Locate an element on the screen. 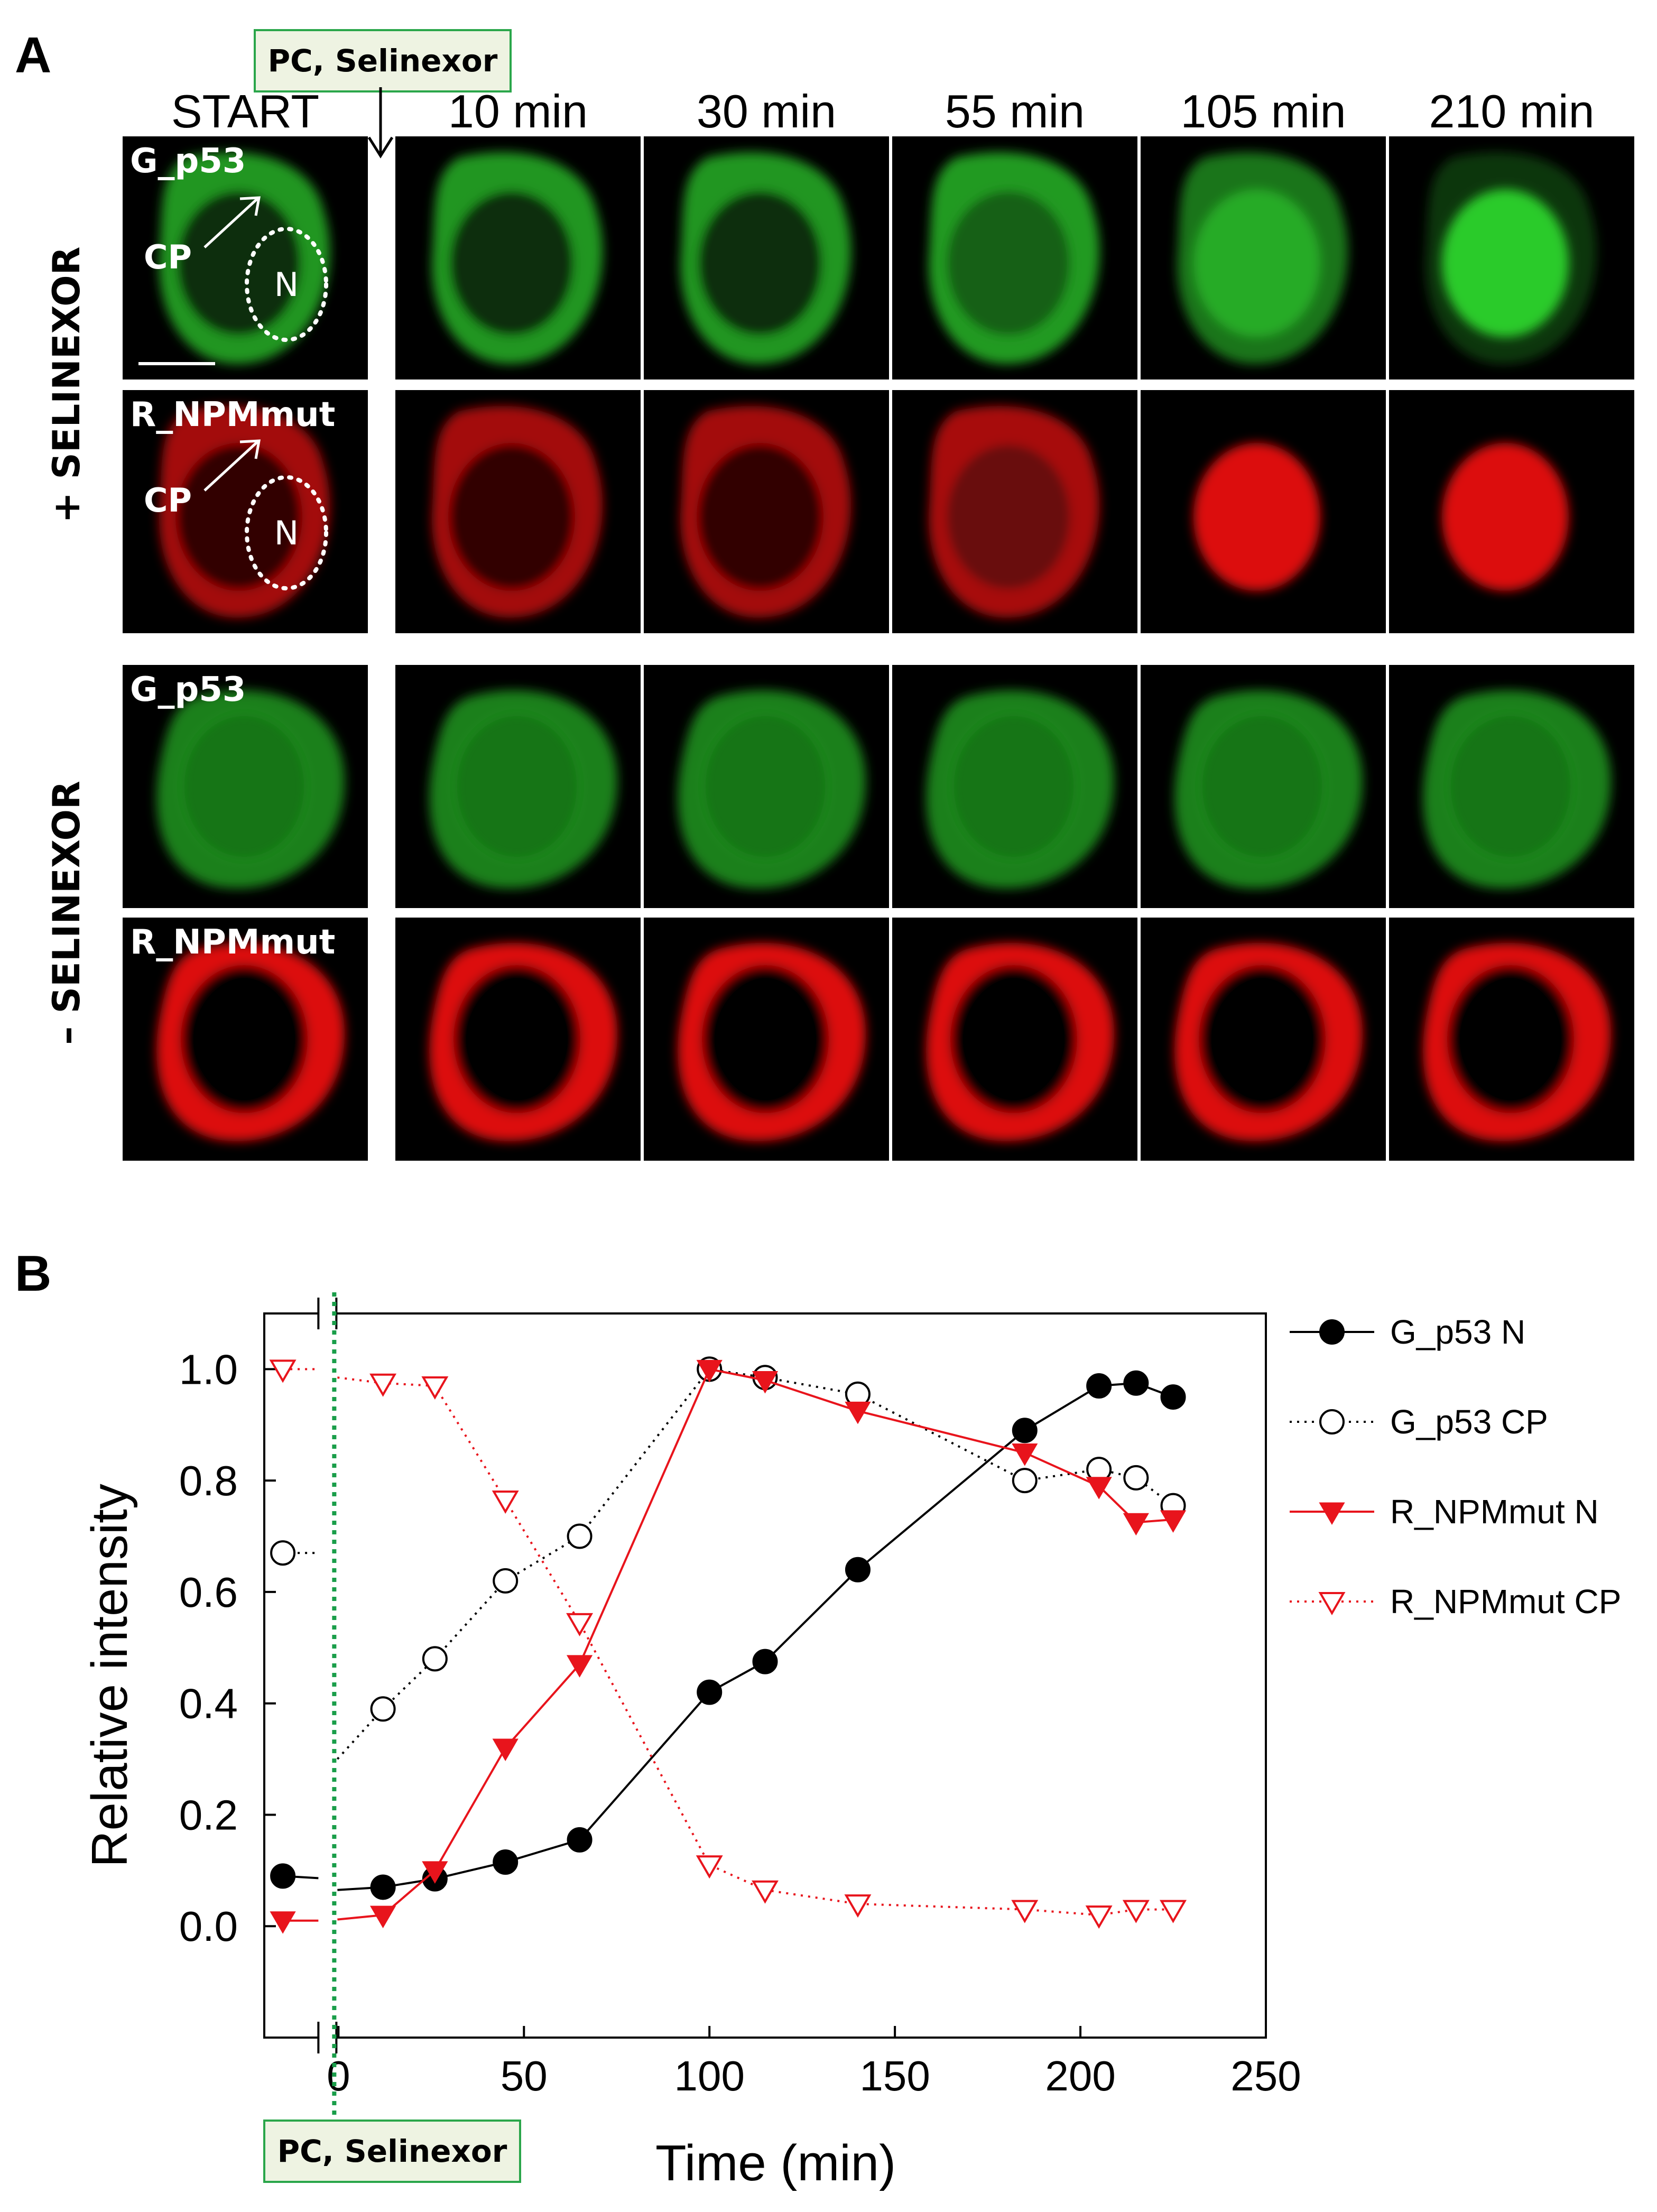 Image resolution: width=1657 pixels, height=2212 pixels. legend-label: R_NPMmut CP is located at coordinates (1505, 1601).